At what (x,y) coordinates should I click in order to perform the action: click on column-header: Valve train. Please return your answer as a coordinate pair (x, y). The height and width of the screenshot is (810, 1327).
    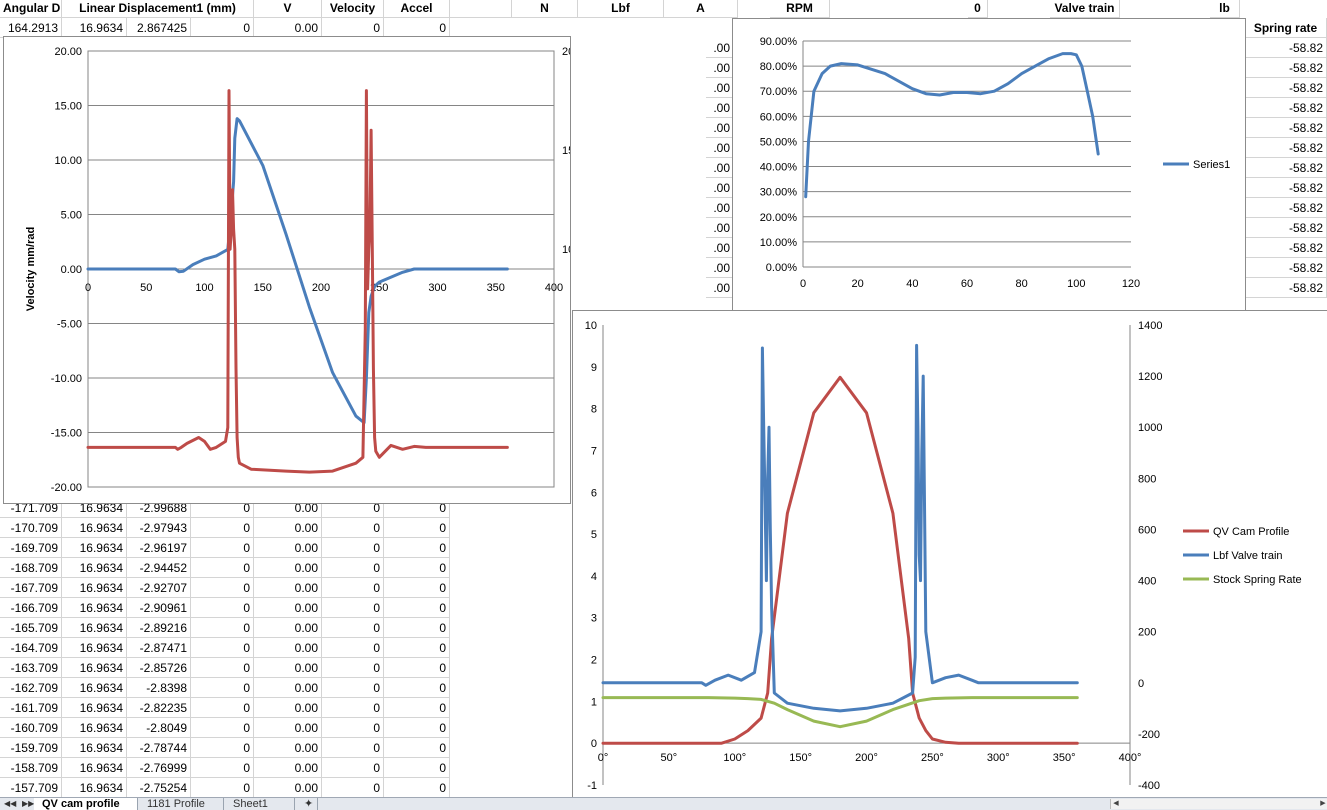
    Looking at the image, I should click on (1085, 9).